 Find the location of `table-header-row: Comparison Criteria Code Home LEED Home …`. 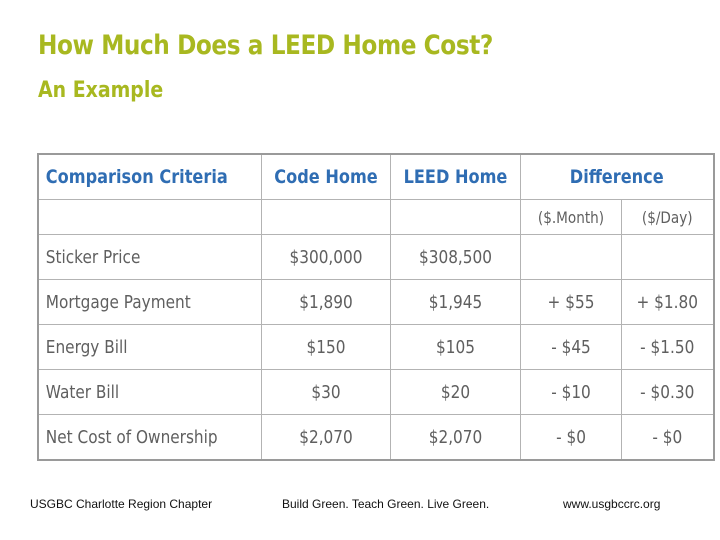

table-header-row: Comparison Criteria Code Home LEED Home … is located at coordinates (376, 176).